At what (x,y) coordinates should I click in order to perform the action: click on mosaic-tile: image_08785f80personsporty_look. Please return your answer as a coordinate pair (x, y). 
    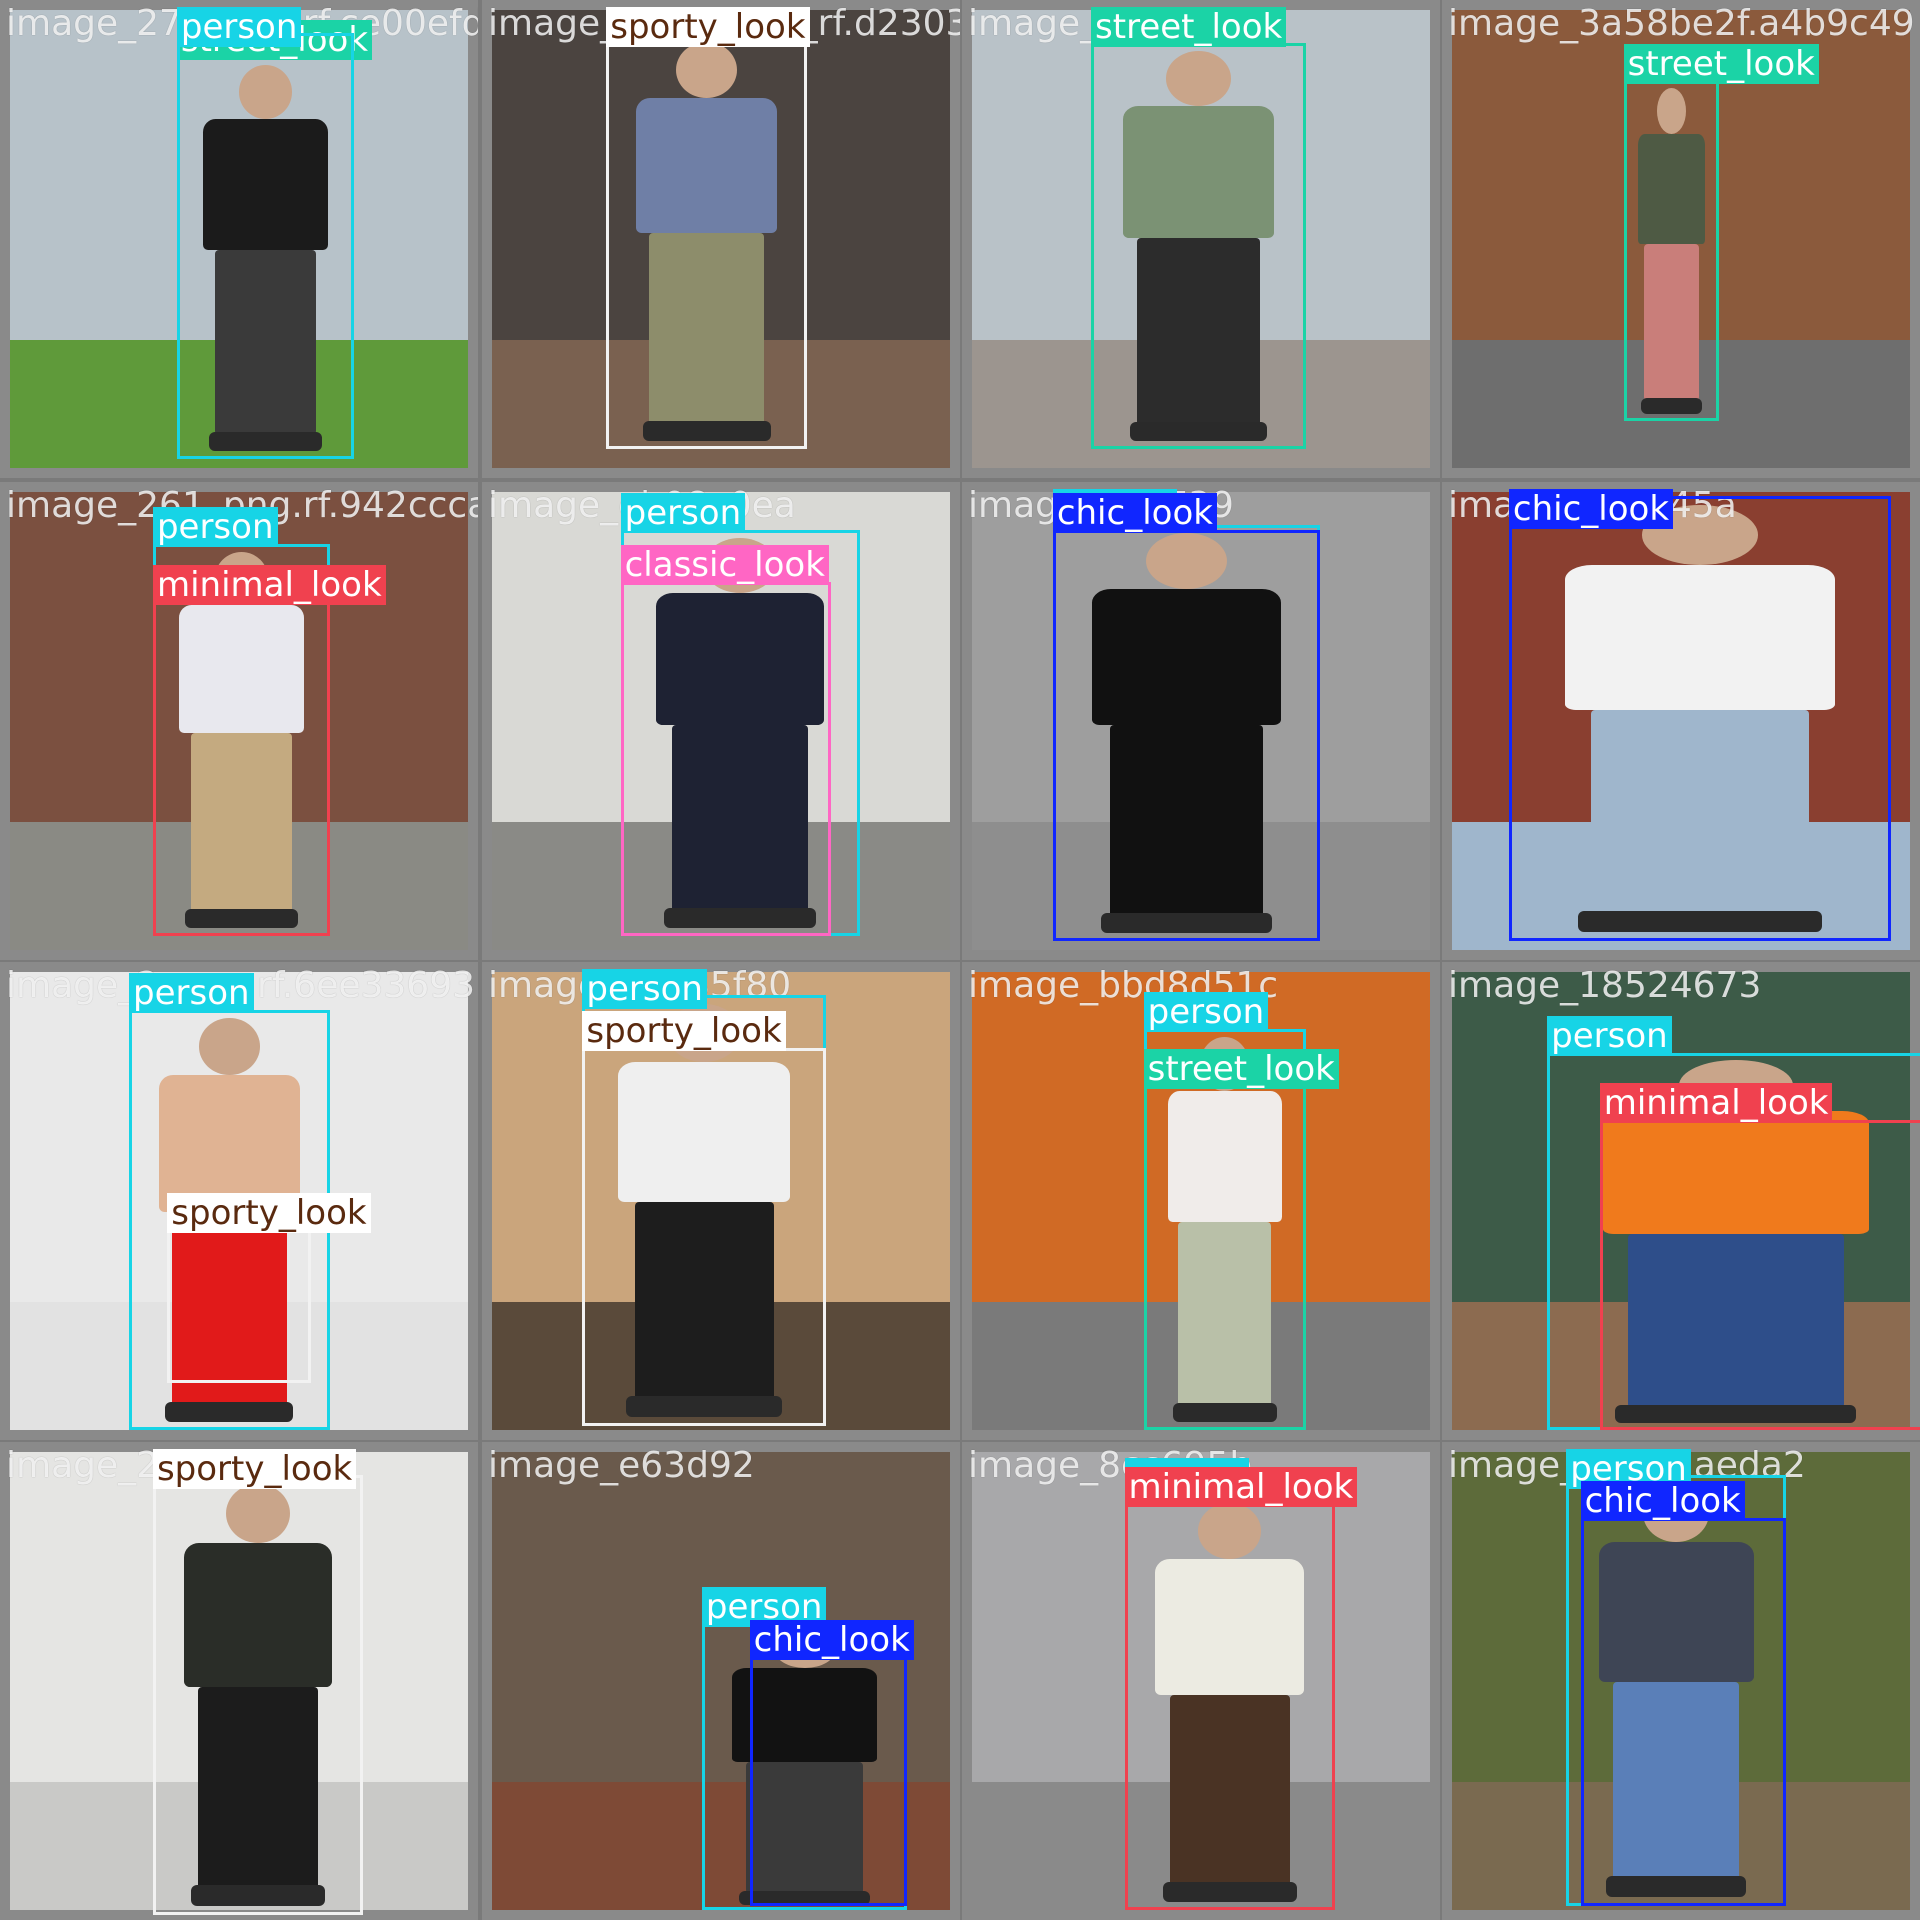
    Looking at the image, I should click on (721, 1201).